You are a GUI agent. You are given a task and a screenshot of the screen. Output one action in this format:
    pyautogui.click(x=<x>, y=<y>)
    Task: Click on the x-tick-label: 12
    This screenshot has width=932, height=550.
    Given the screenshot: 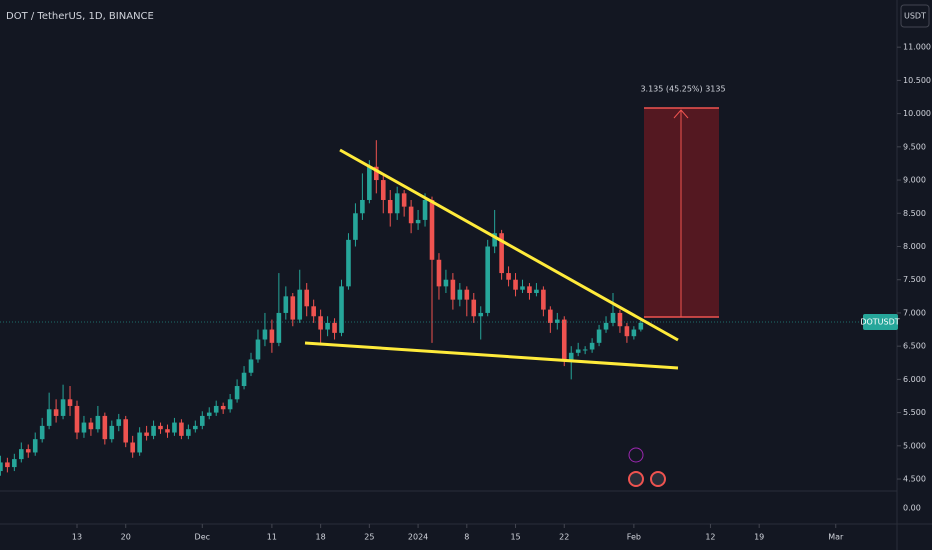 What is the action you would take?
    pyautogui.click(x=710, y=537)
    